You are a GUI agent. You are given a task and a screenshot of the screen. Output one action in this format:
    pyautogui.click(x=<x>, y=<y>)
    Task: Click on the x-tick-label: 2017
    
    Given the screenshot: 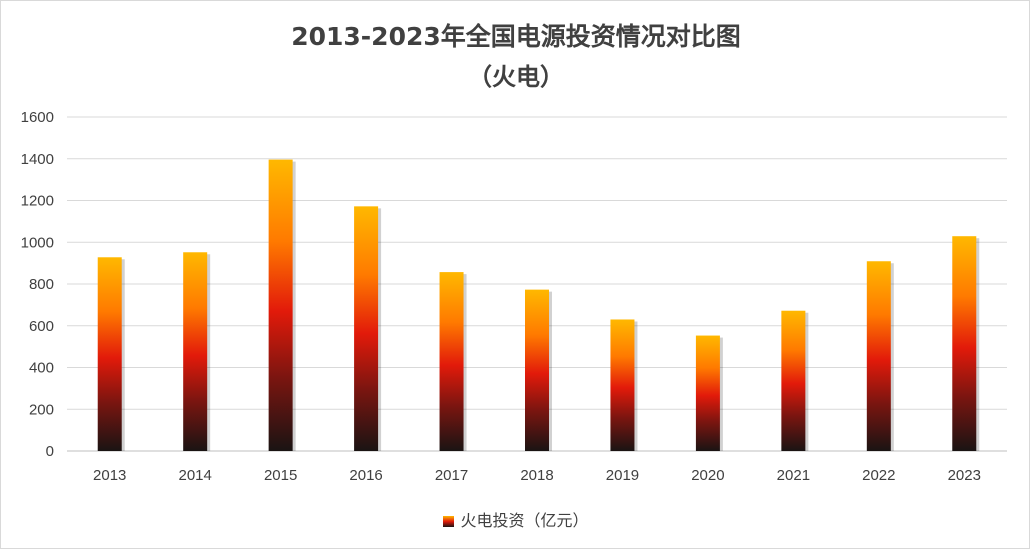 What is the action you would take?
    pyautogui.click(x=451, y=475)
    